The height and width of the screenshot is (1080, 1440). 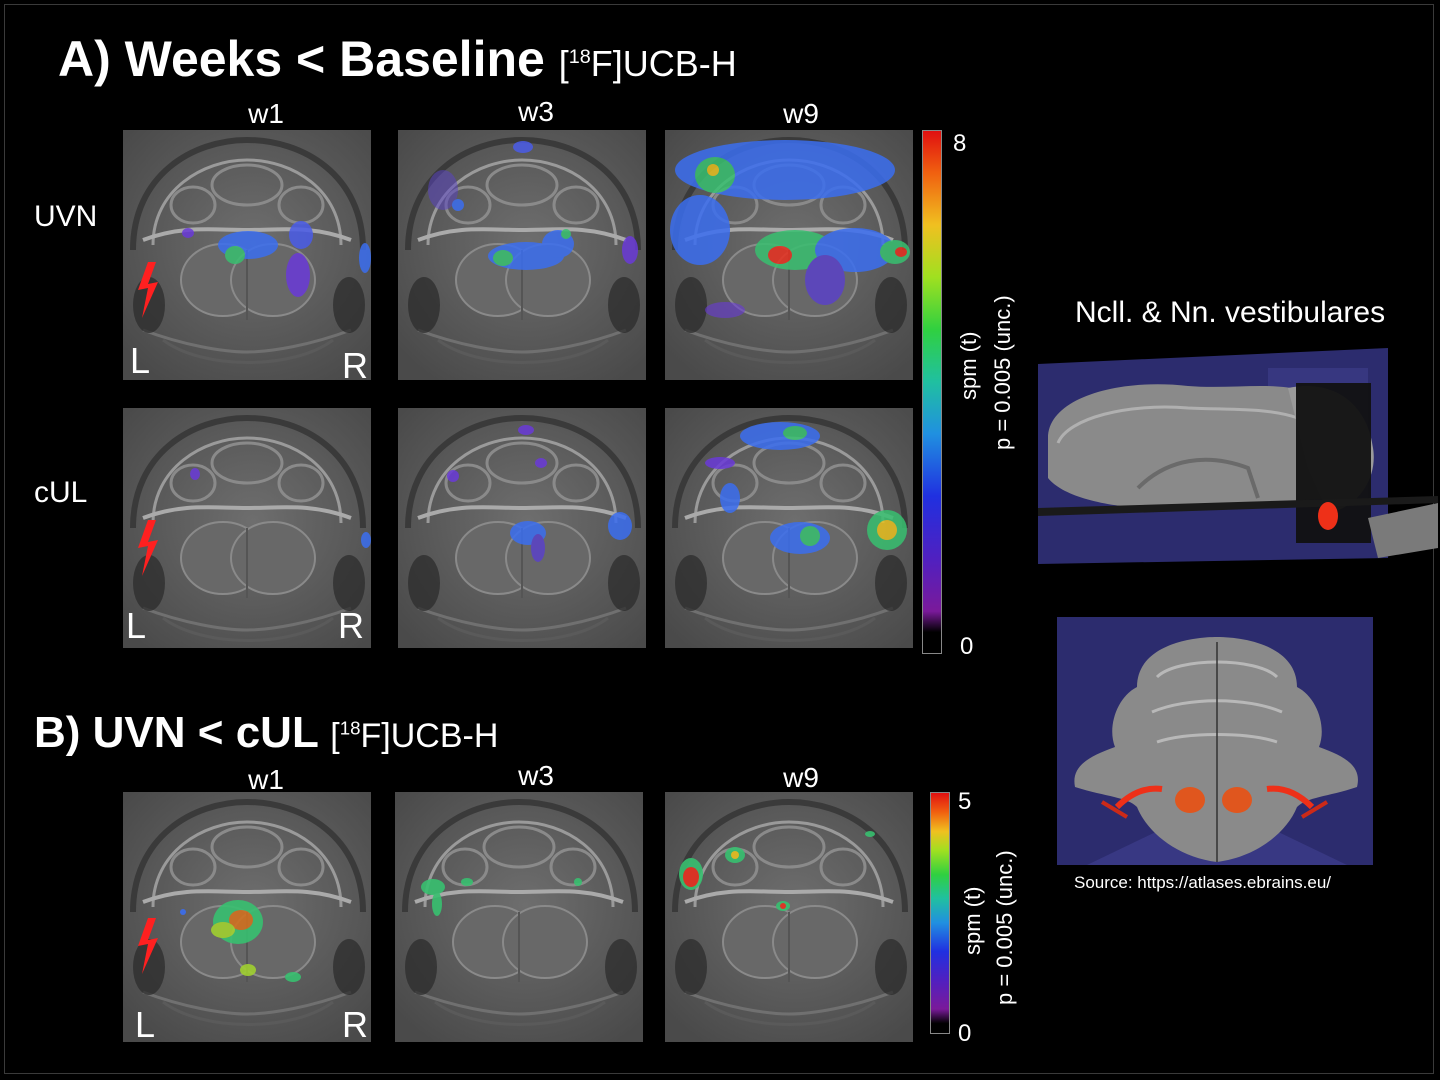 I want to click on section-a-title: A) Weeks < Baseline [18F]UCB-H, so click(x=397, y=59).